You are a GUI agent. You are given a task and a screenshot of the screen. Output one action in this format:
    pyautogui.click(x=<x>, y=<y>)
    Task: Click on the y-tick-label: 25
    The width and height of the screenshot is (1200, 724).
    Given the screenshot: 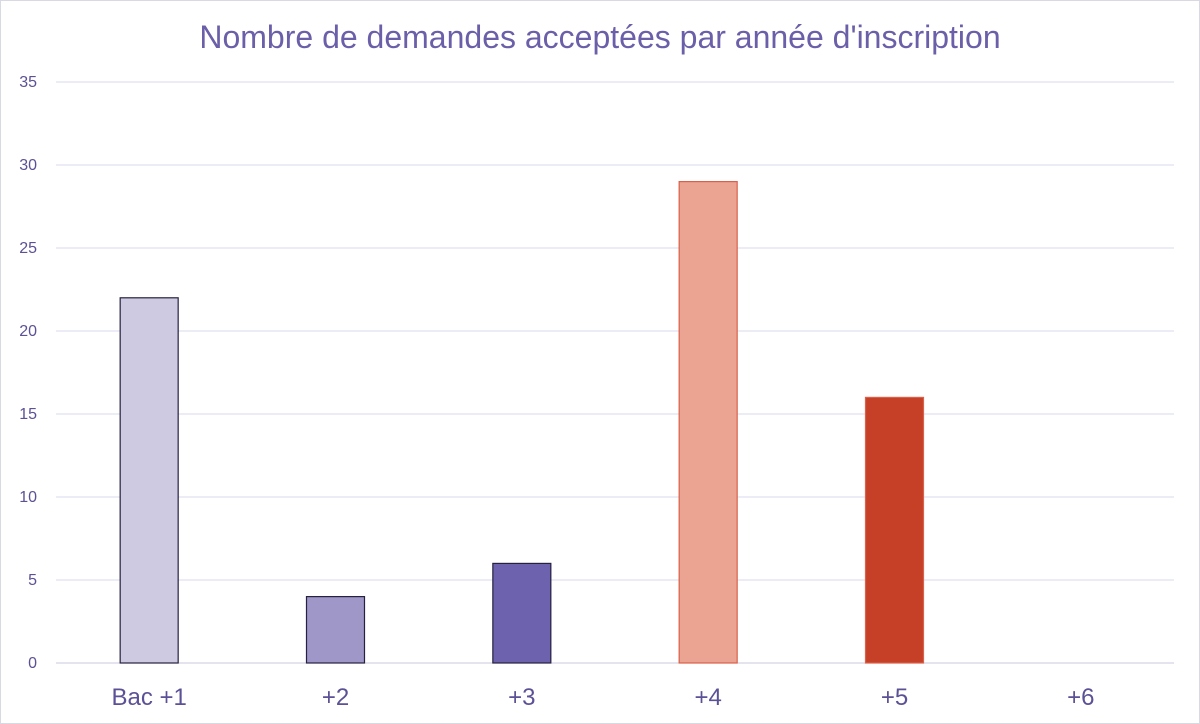 What is the action you would take?
    pyautogui.click(x=28, y=248)
    